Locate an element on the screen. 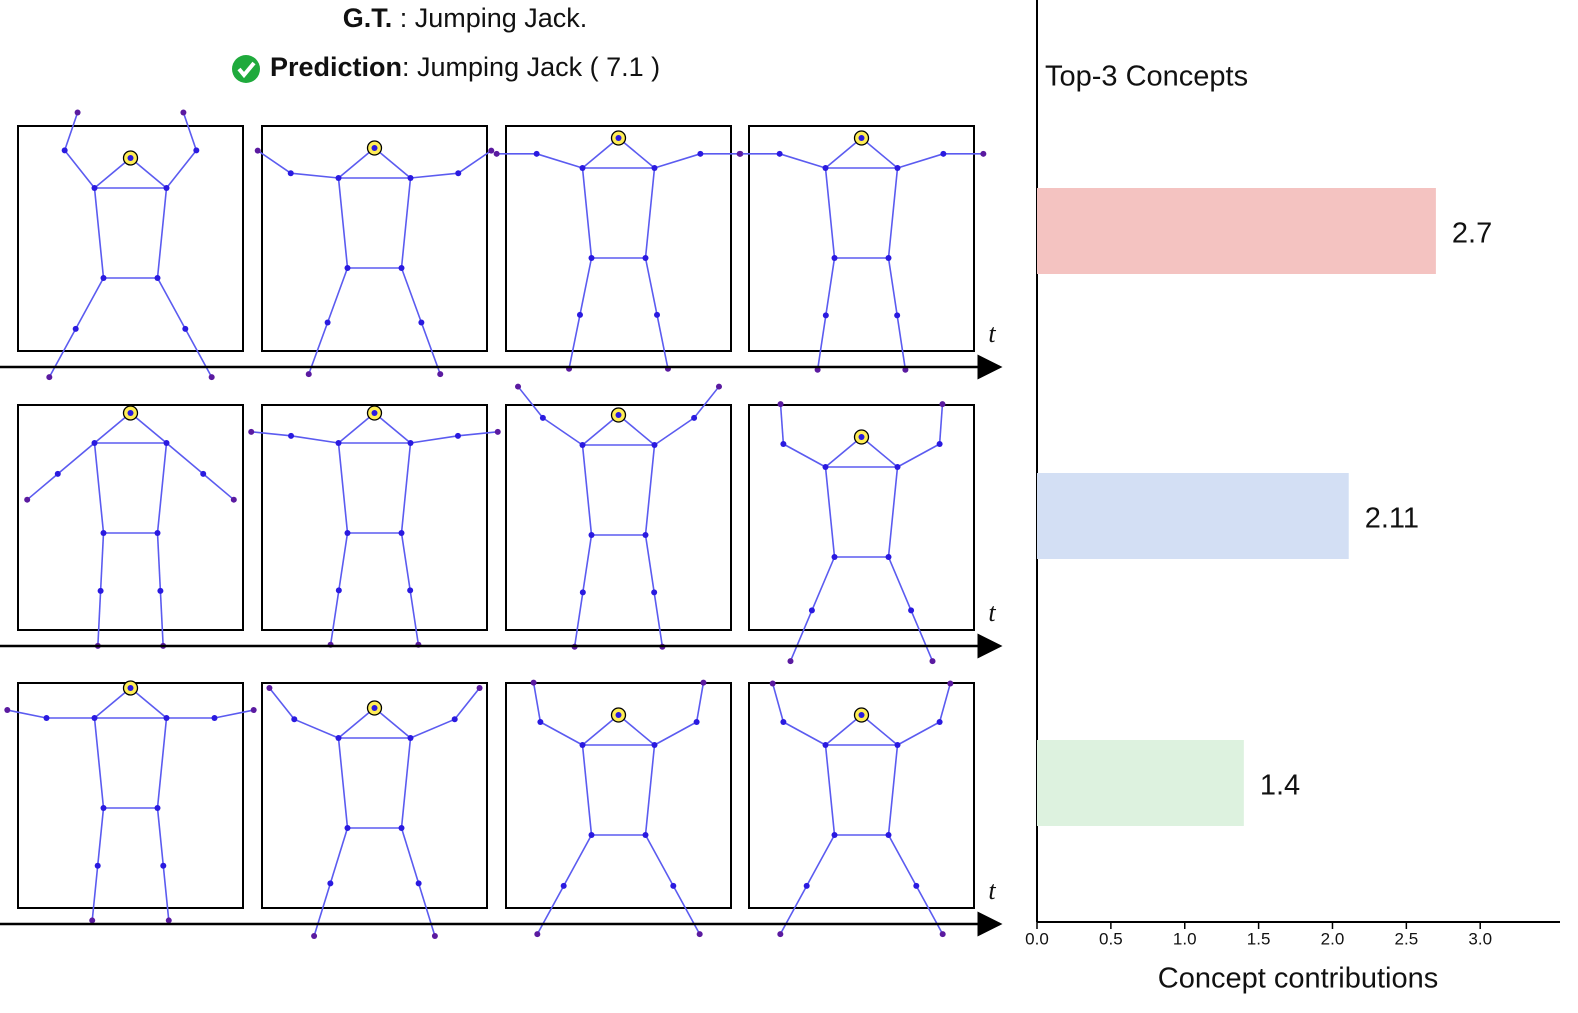 The width and height of the screenshot is (1578, 1013). pred-text: : Jumping Jack ( 7.1 ) is located at coordinates (531, 67).